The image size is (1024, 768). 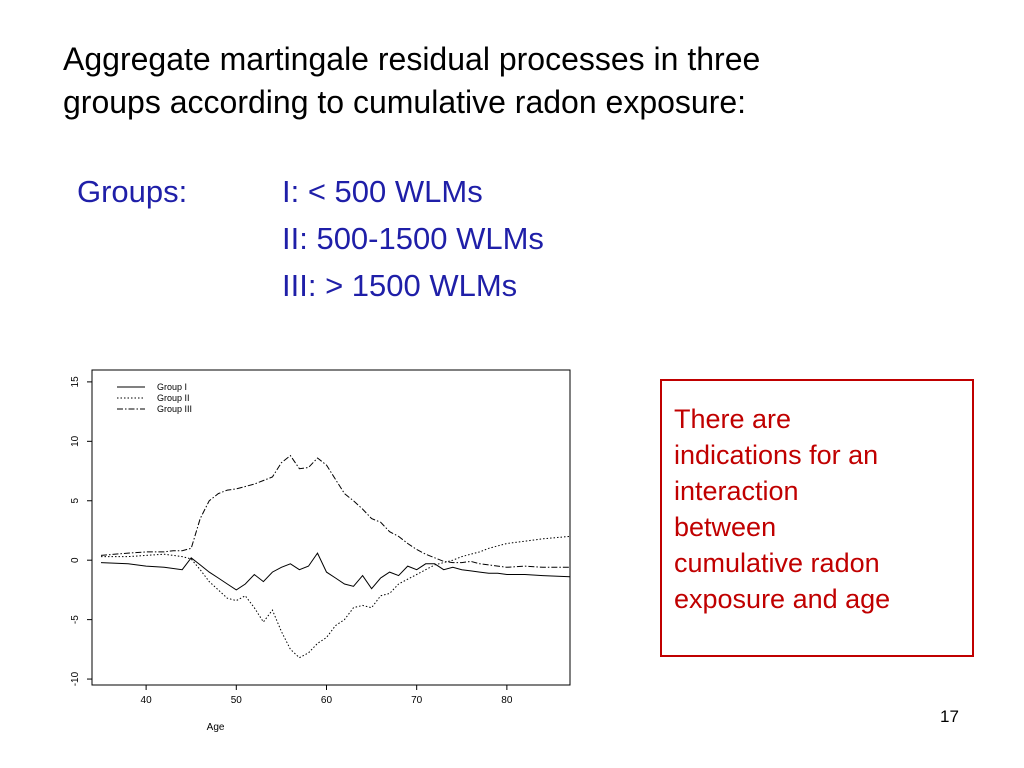 I want to click on series-line-group-iii, so click(x=335, y=511).